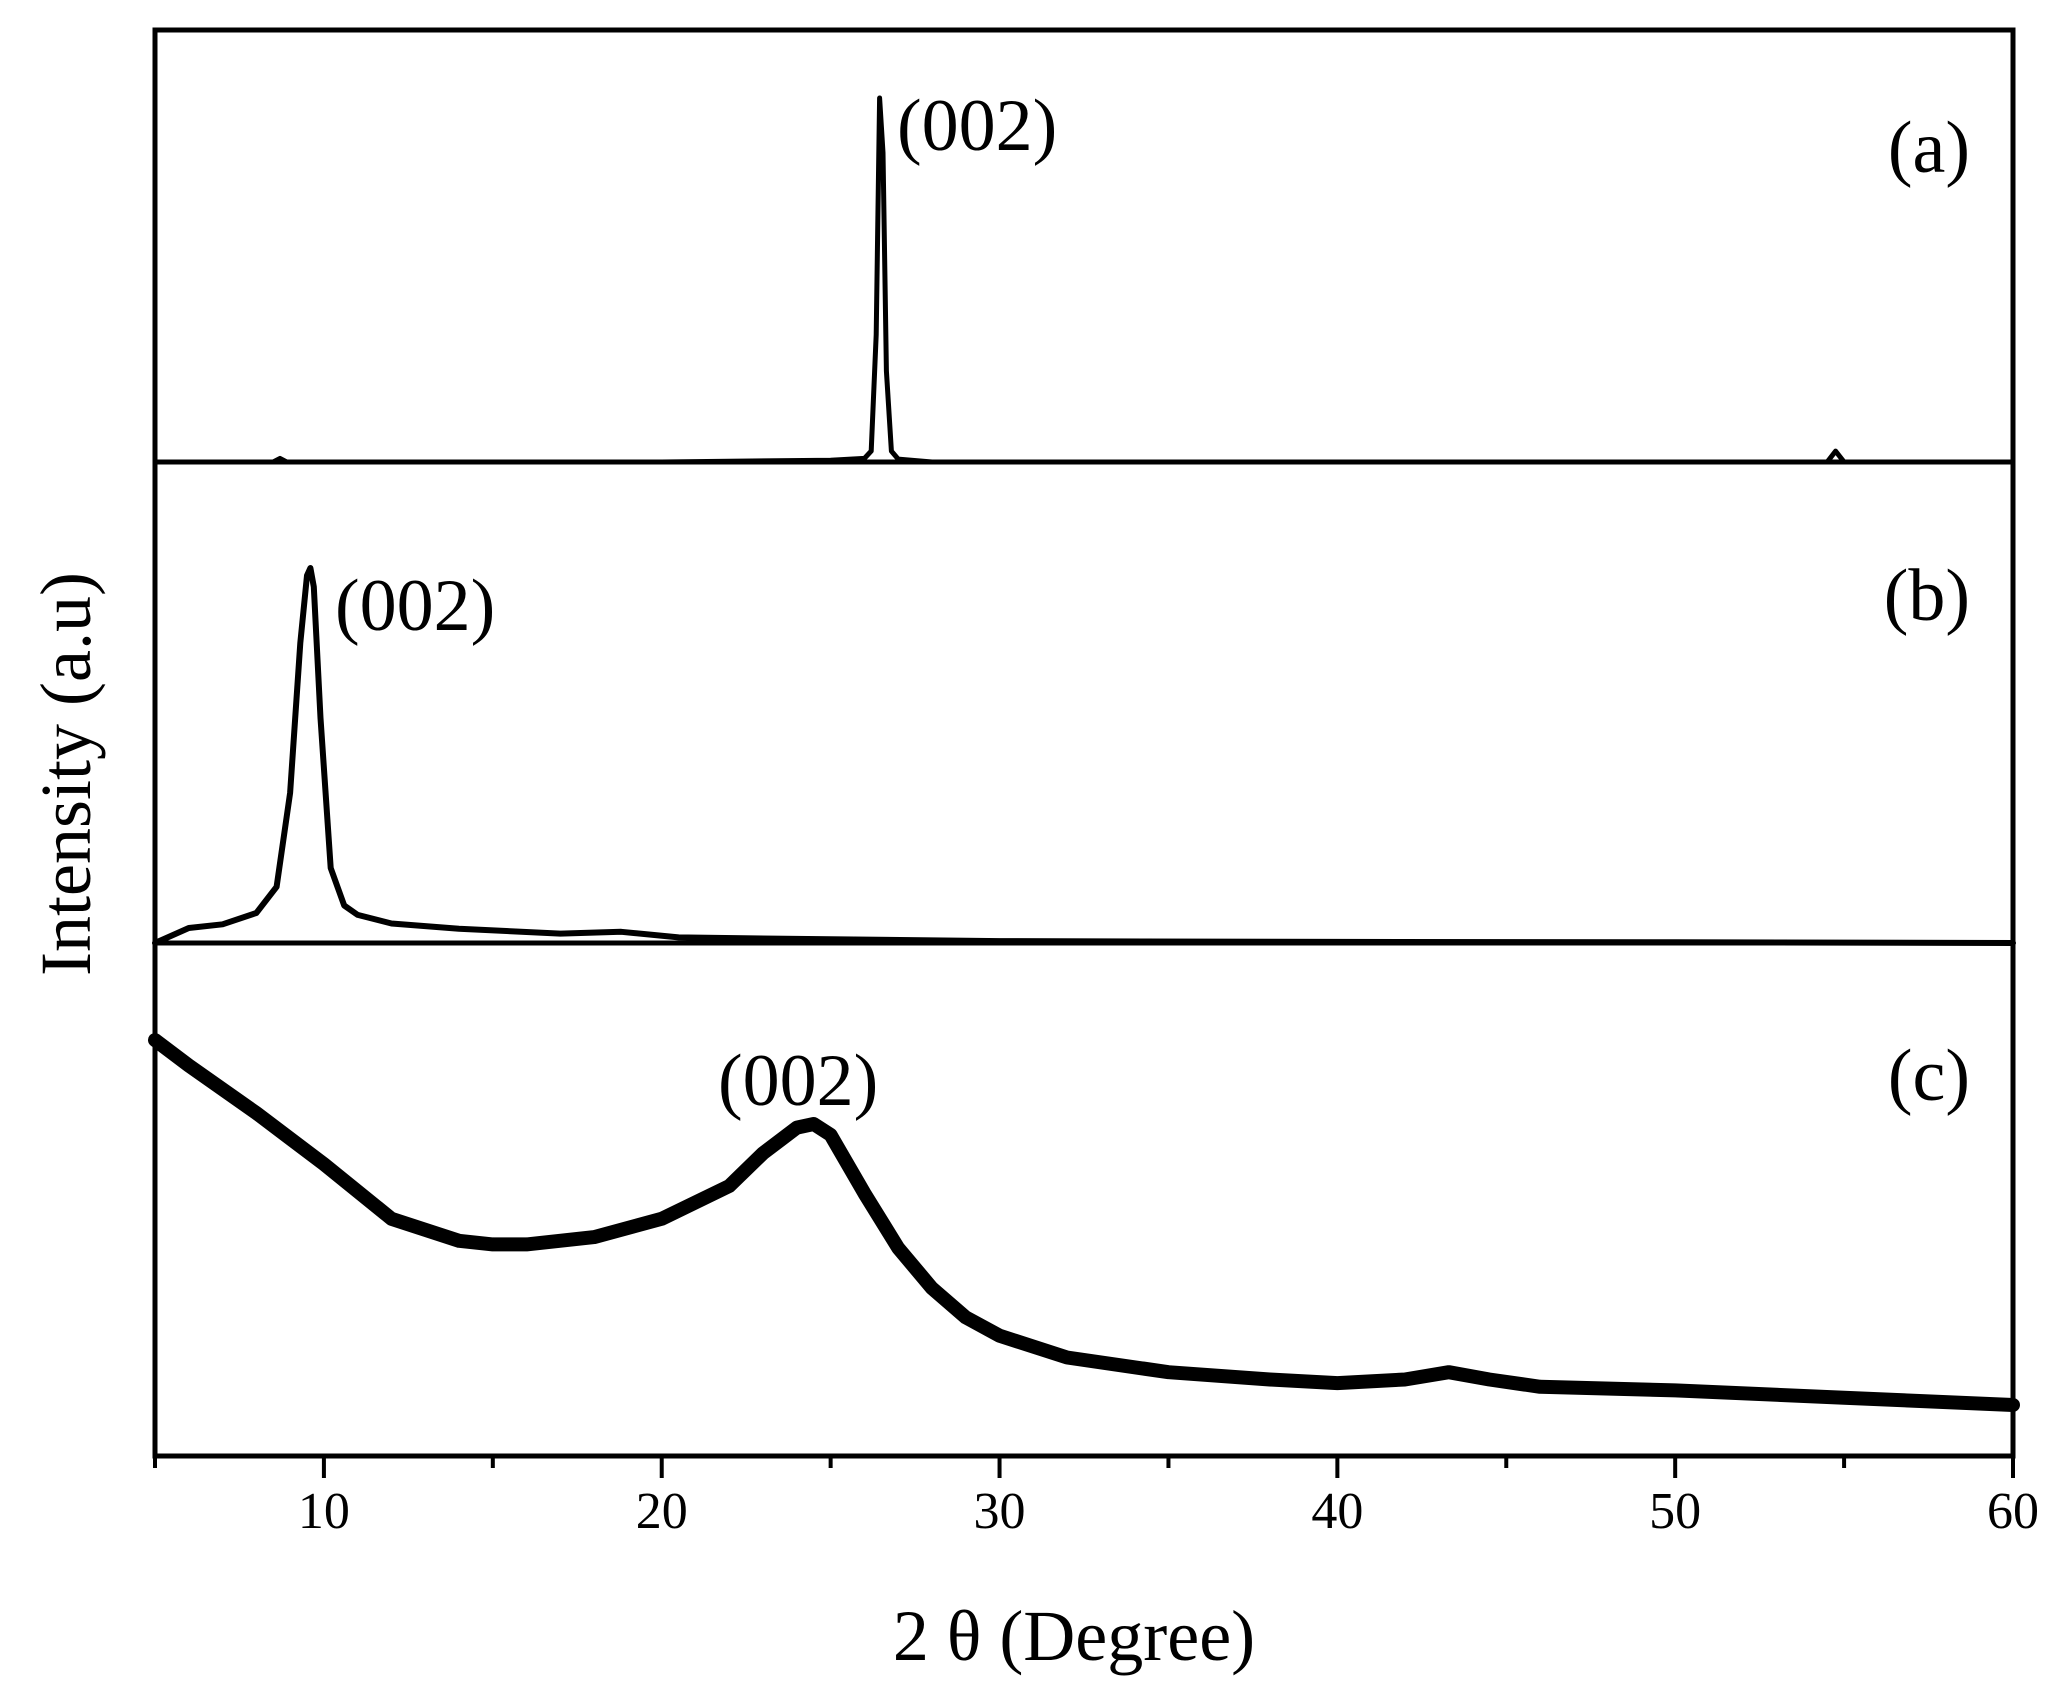  I want to click on x-axis: 10 20 30 40 50 60, so click(1096, 1498).